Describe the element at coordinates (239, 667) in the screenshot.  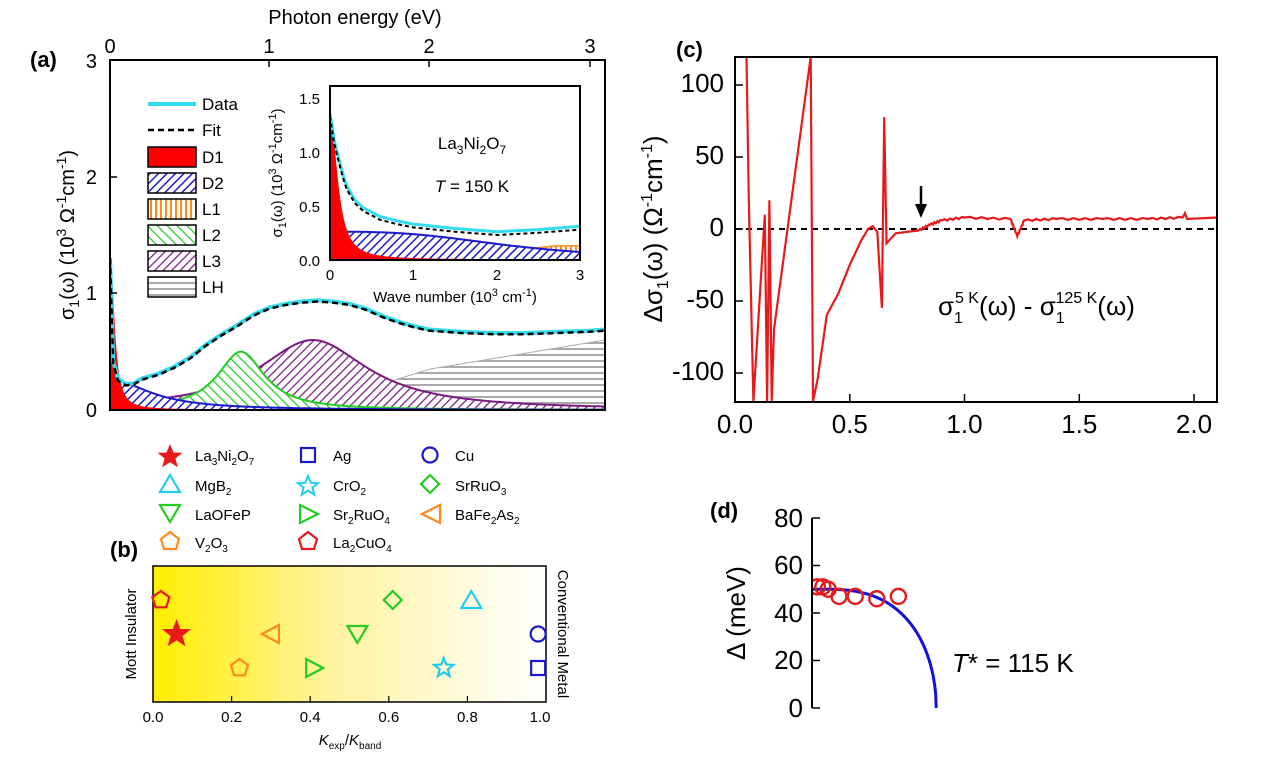
I see `point-v2o3` at that location.